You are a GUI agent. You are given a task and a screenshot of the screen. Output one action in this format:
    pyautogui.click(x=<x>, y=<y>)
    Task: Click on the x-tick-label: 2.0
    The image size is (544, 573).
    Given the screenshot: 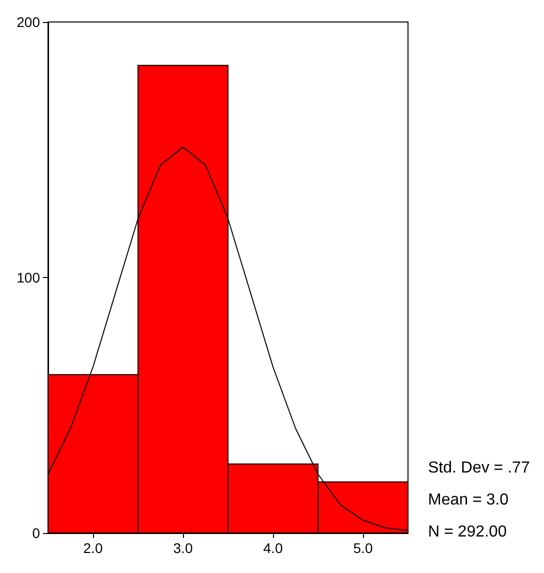 What is the action you would take?
    pyautogui.click(x=93, y=548)
    